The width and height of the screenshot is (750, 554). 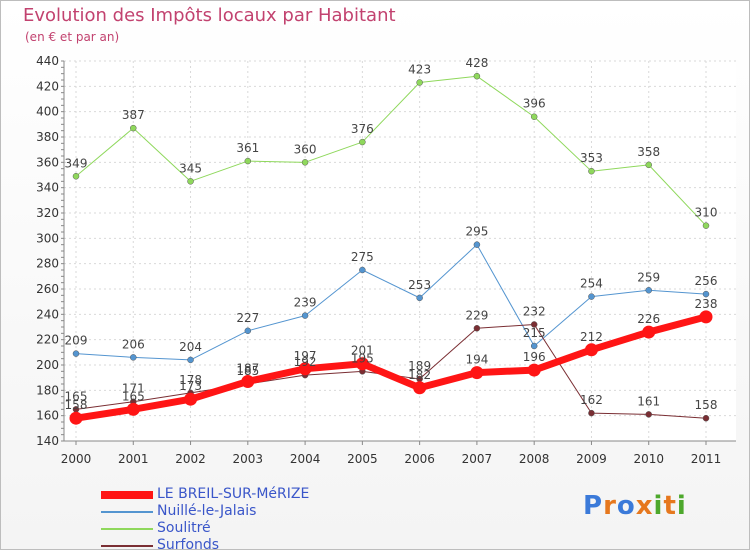 What do you see at coordinates (626, 506) in the screenshot?
I see `logo-letter: o` at bounding box center [626, 506].